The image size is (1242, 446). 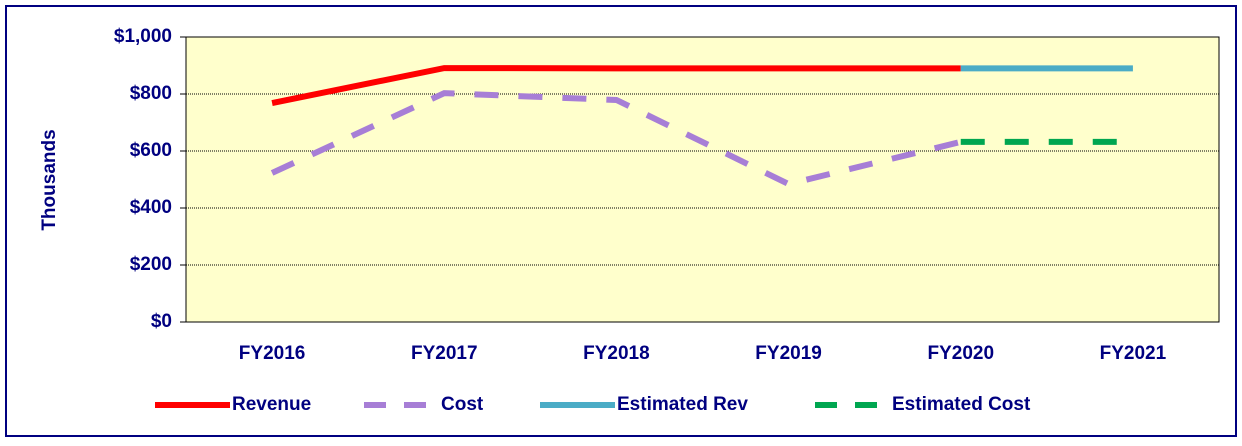 What do you see at coordinates (616, 353) in the screenshot?
I see `x-tick-label: FY2018` at bounding box center [616, 353].